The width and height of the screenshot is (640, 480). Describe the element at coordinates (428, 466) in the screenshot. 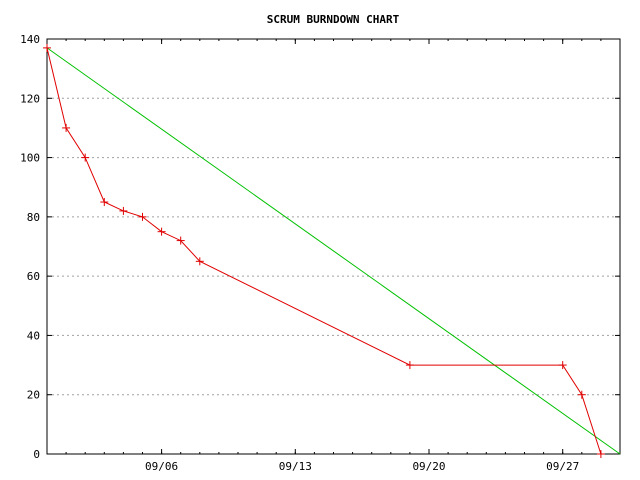

I see `x-tick-label: 09/20` at that location.